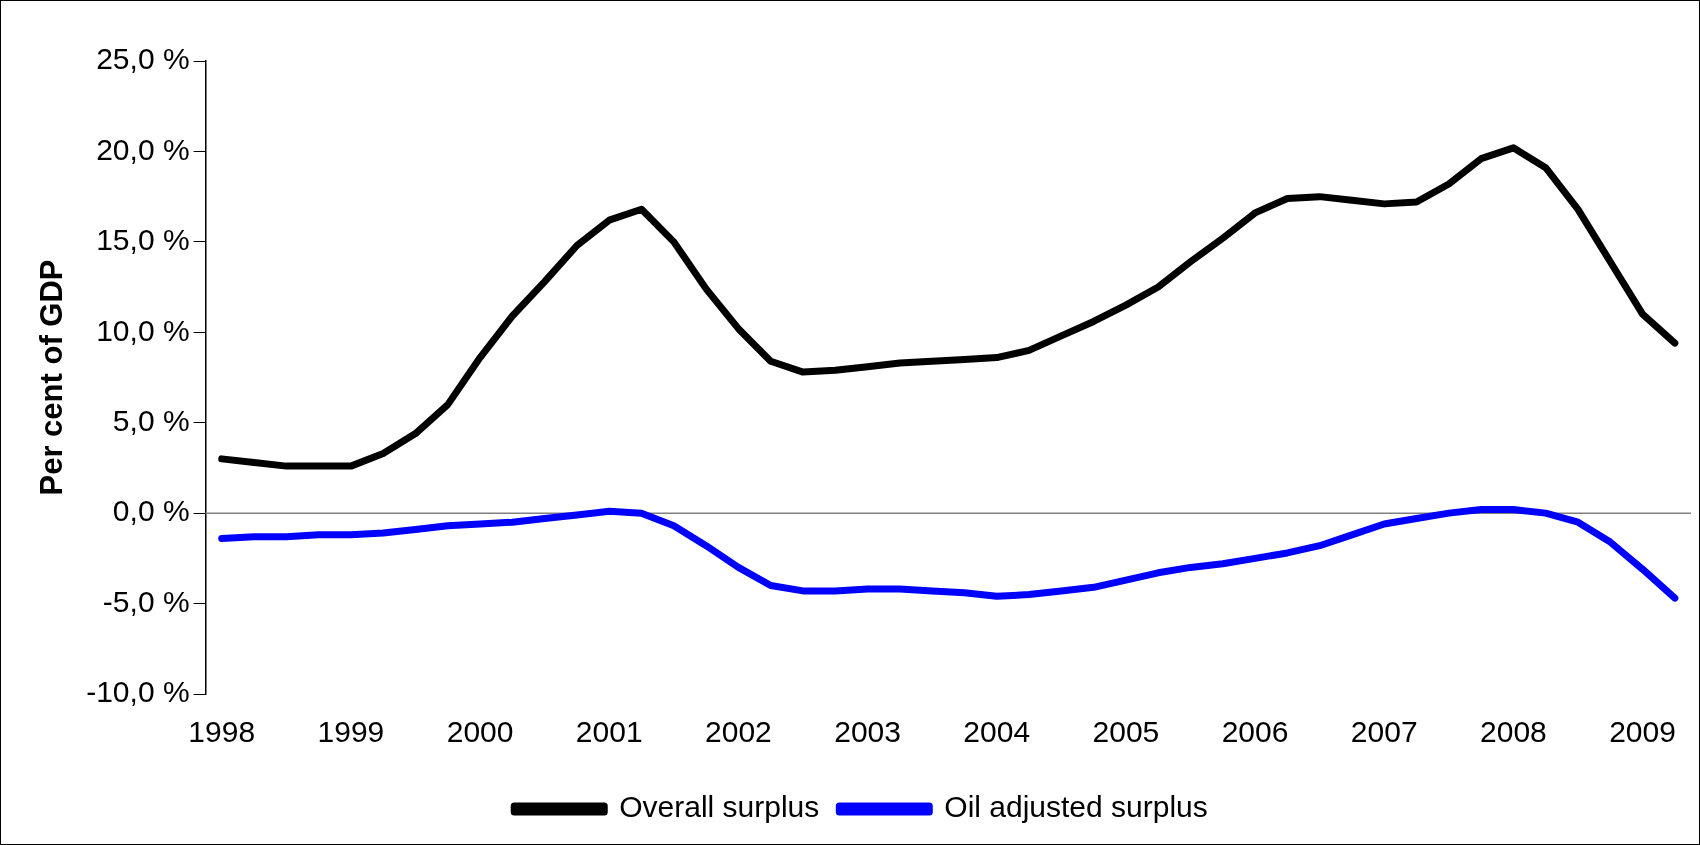 The height and width of the screenshot is (845, 1700). What do you see at coordinates (719, 807) in the screenshot?
I see `legend-label: Overall surplus` at bounding box center [719, 807].